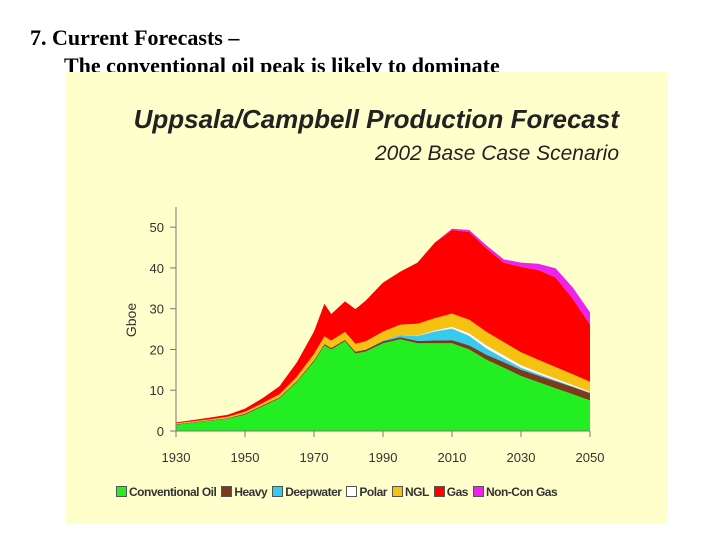 This screenshot has width=720, height=540. Describe the element at coordinates (173, 492) in the screenshot. I see `legend-label: Conventional Oil` at that location.